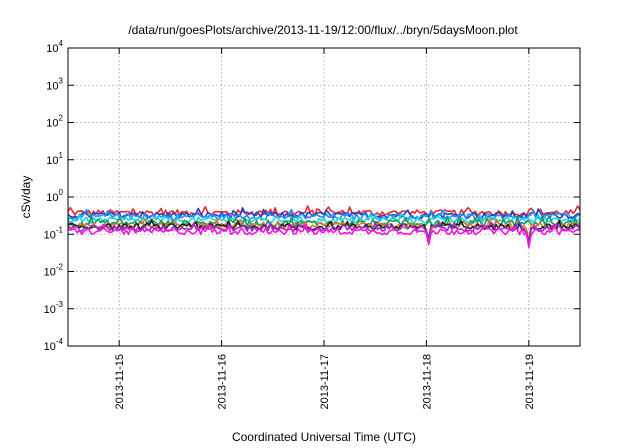 The height and width of the screenshot is (448, 640). Describe the element at coordinates (427, 381) in the screenshot. I see `x-tick-label: 2013-11-18` at that location.